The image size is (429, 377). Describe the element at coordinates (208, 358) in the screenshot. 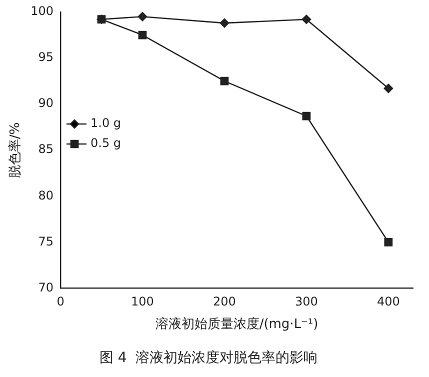

I see `text: 图 4 溶液初始浓度对脱色率的影响` at that location.